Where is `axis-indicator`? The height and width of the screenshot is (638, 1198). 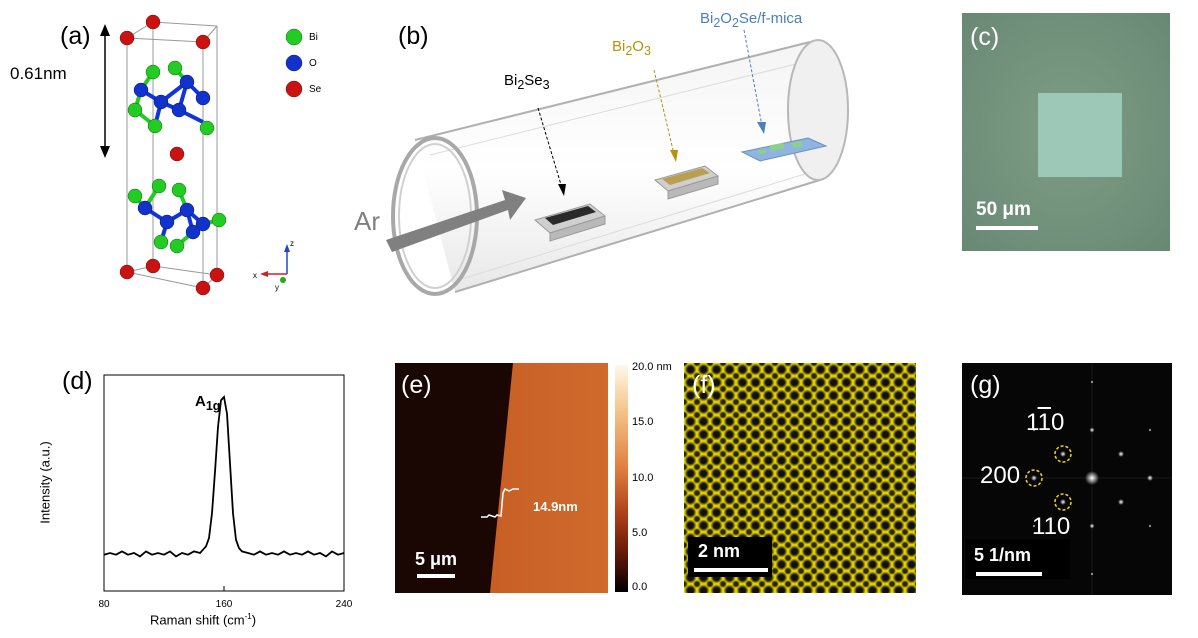
axis-indicator is located at coordinates (275, 263).